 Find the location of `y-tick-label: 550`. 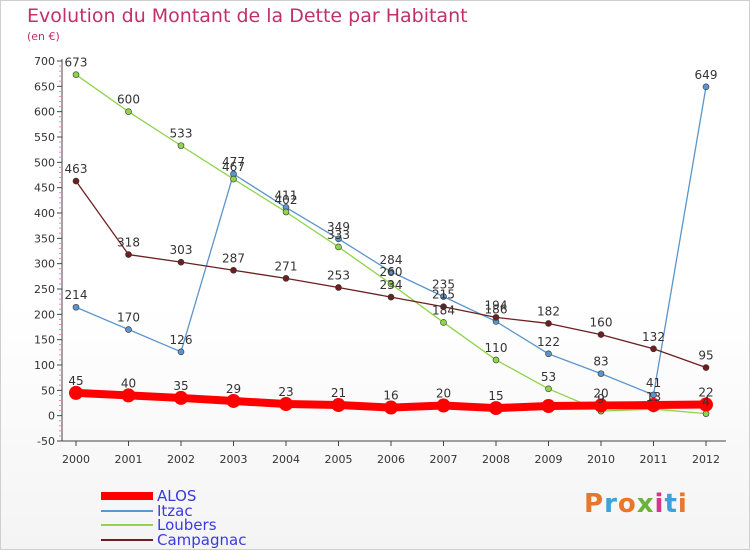

y-tick-label: 550 is located at coordinates (44, 137).